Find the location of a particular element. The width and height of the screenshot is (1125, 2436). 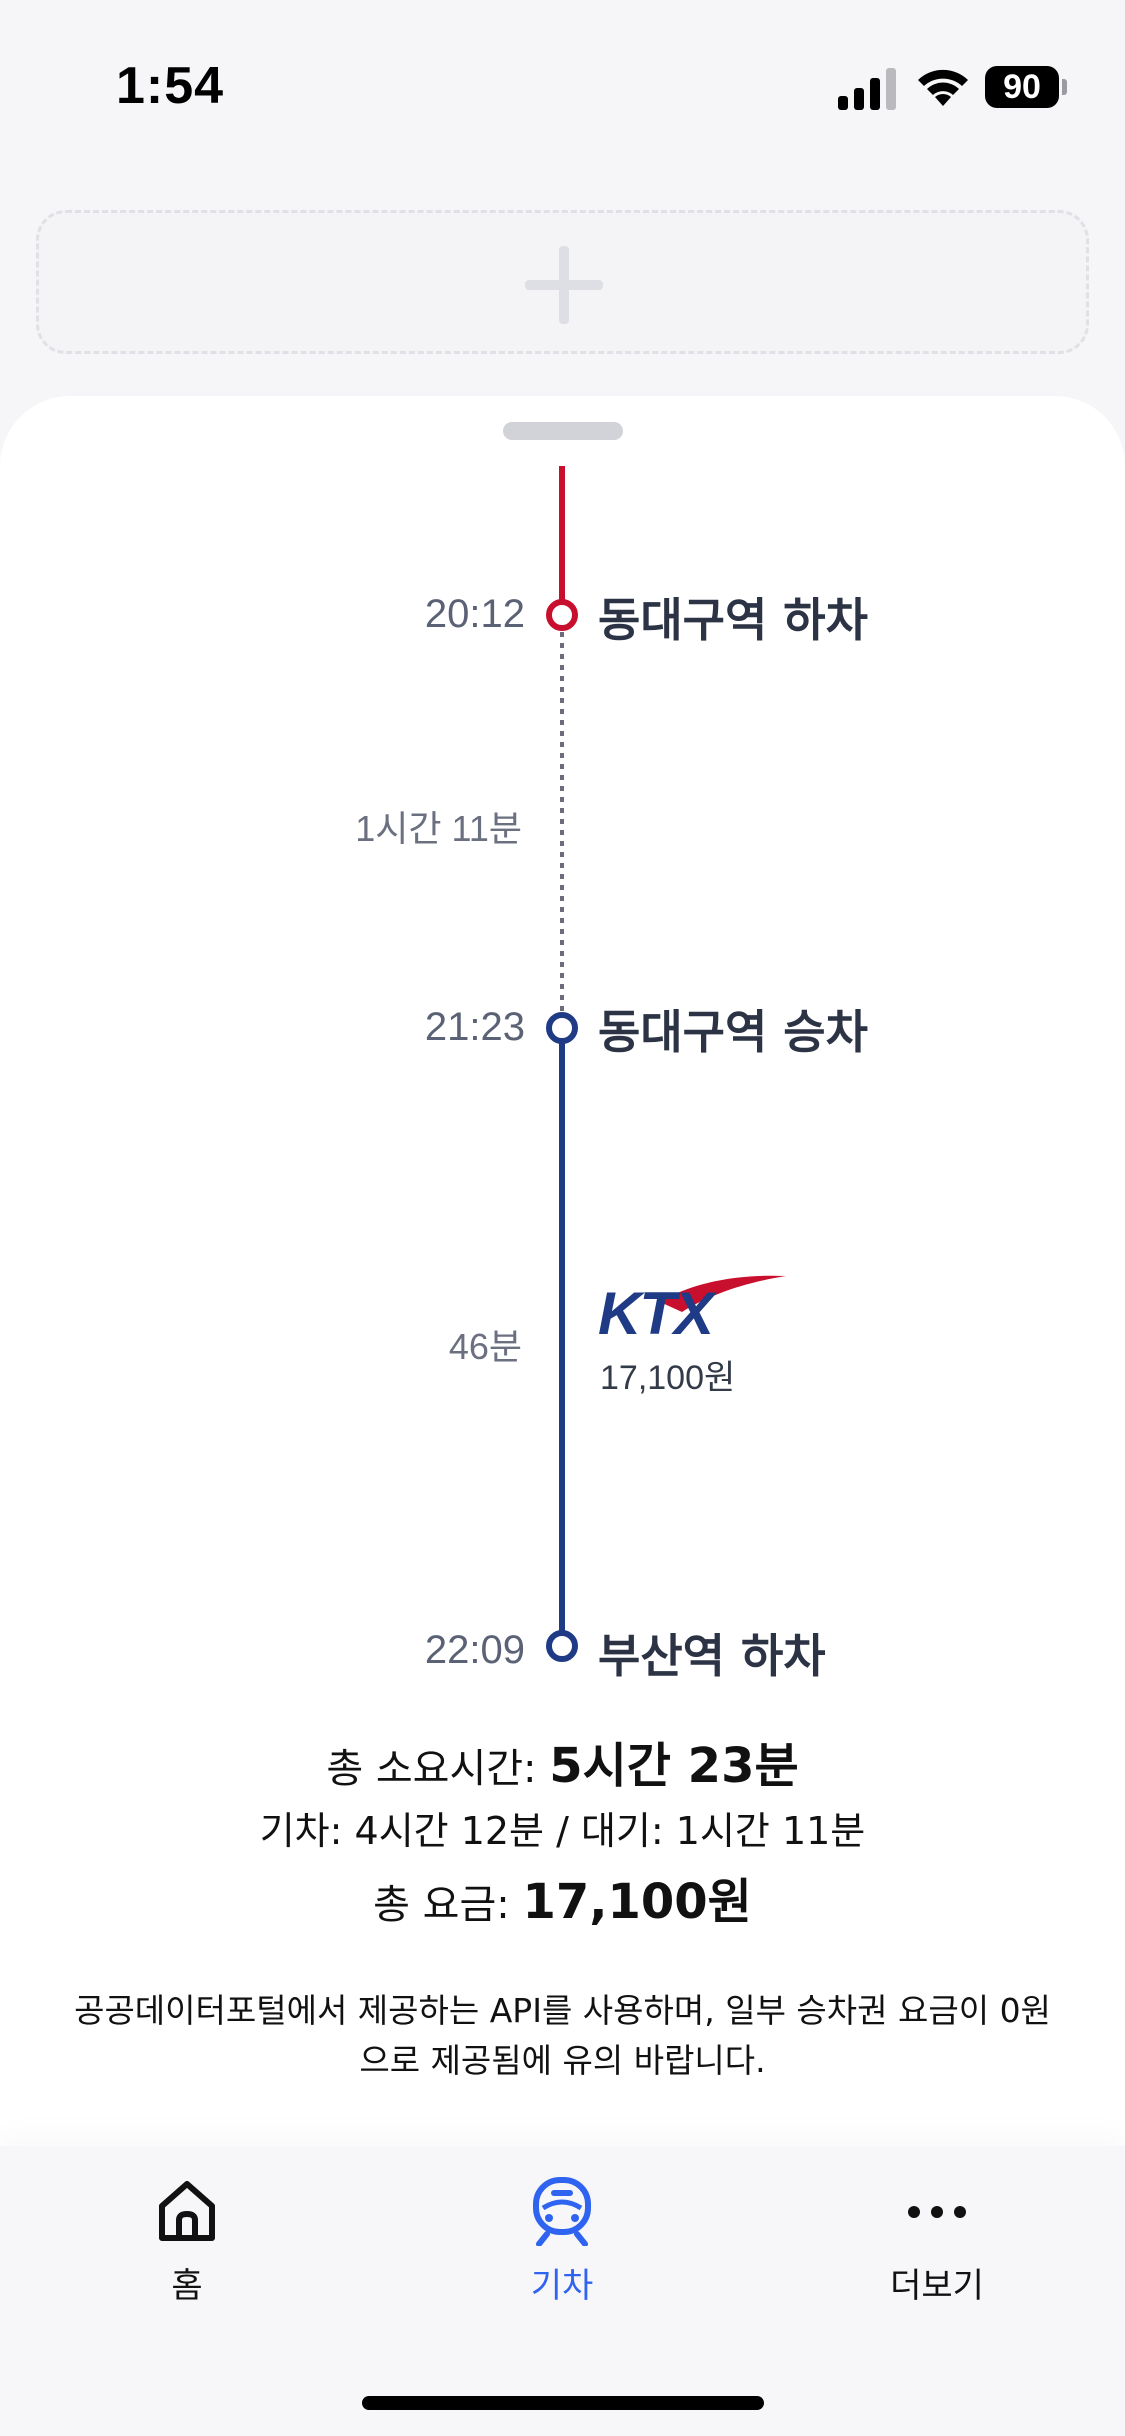

total-time-label: 총 소요시간: is located at coordinates (438, 1769).